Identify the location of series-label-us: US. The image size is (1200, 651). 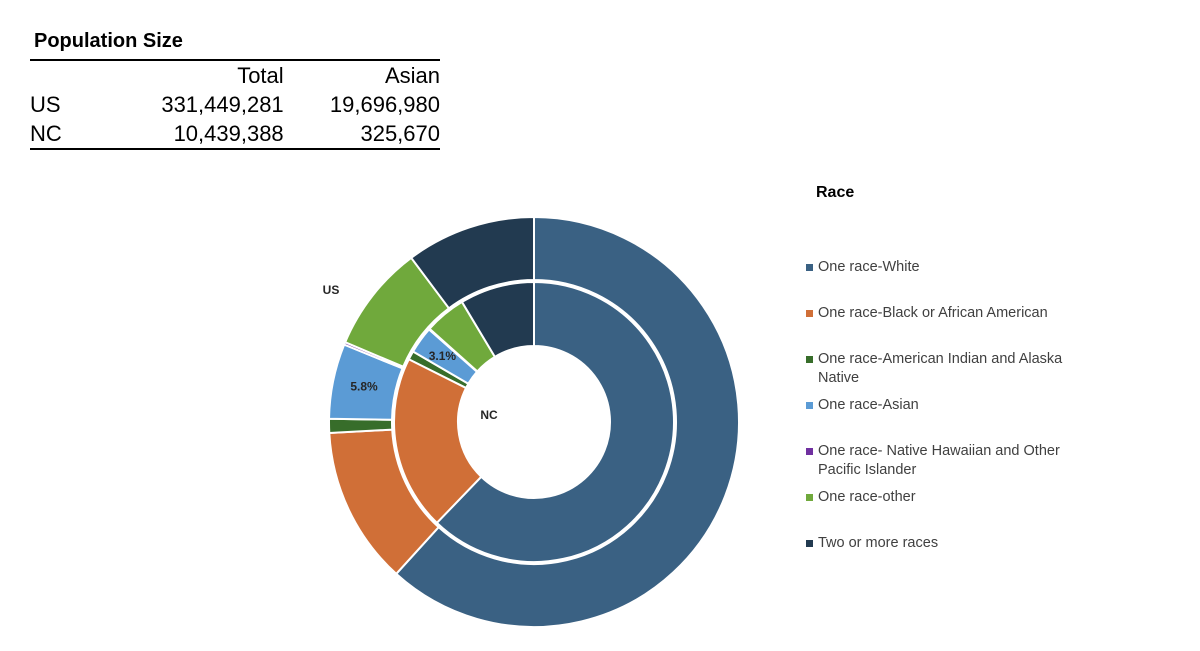
(331, 290).